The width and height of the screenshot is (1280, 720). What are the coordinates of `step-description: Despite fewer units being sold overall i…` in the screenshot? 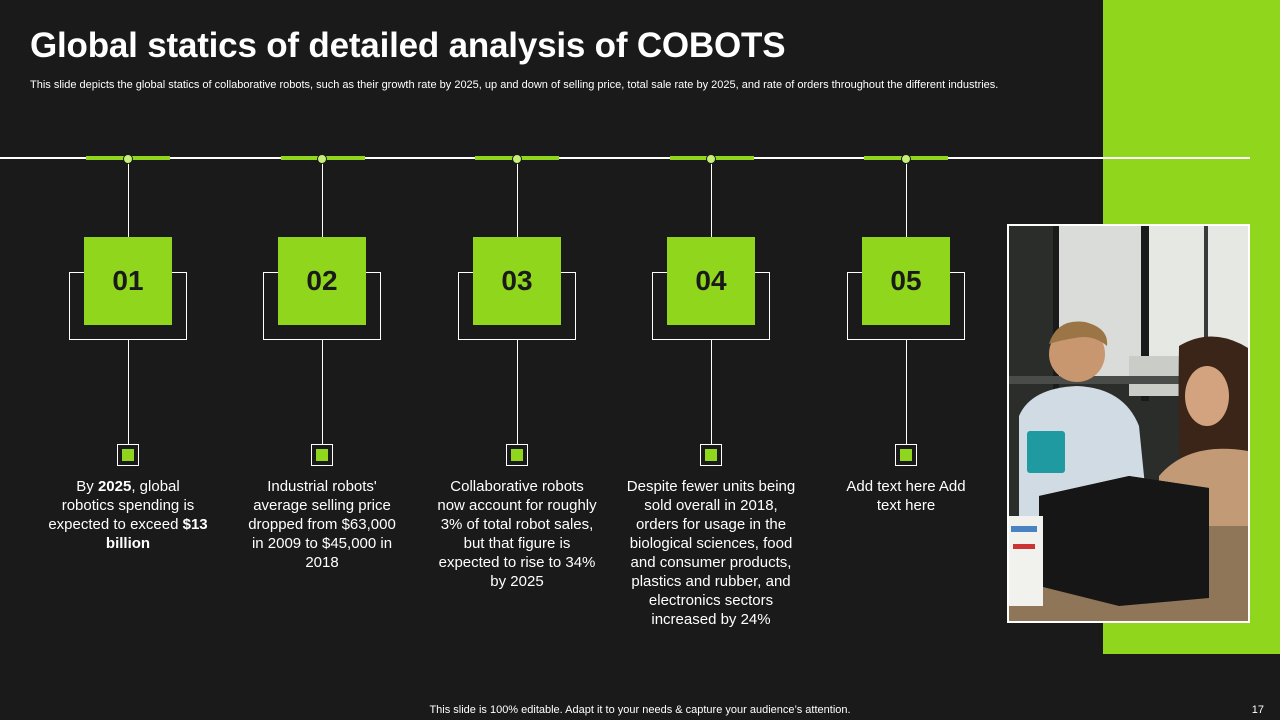 It's located at (711, 553).